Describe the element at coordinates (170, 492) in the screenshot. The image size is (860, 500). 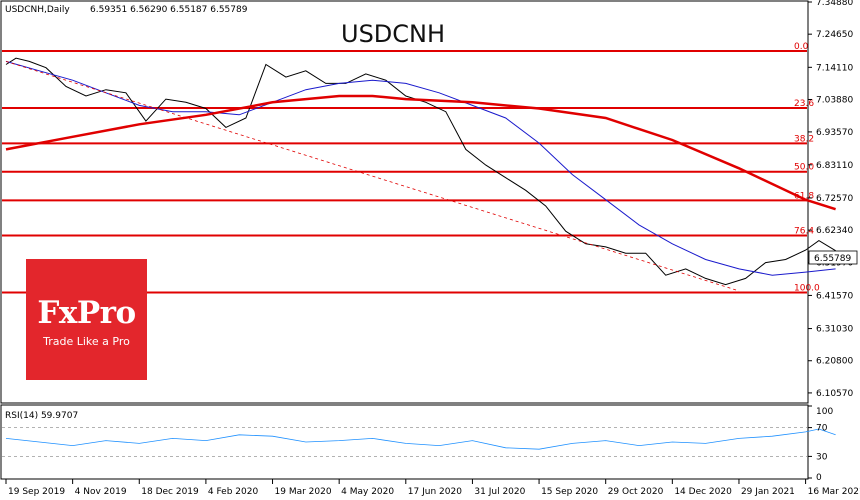
I see `time-tick-label-2: 18 Dec 2019` at that location.